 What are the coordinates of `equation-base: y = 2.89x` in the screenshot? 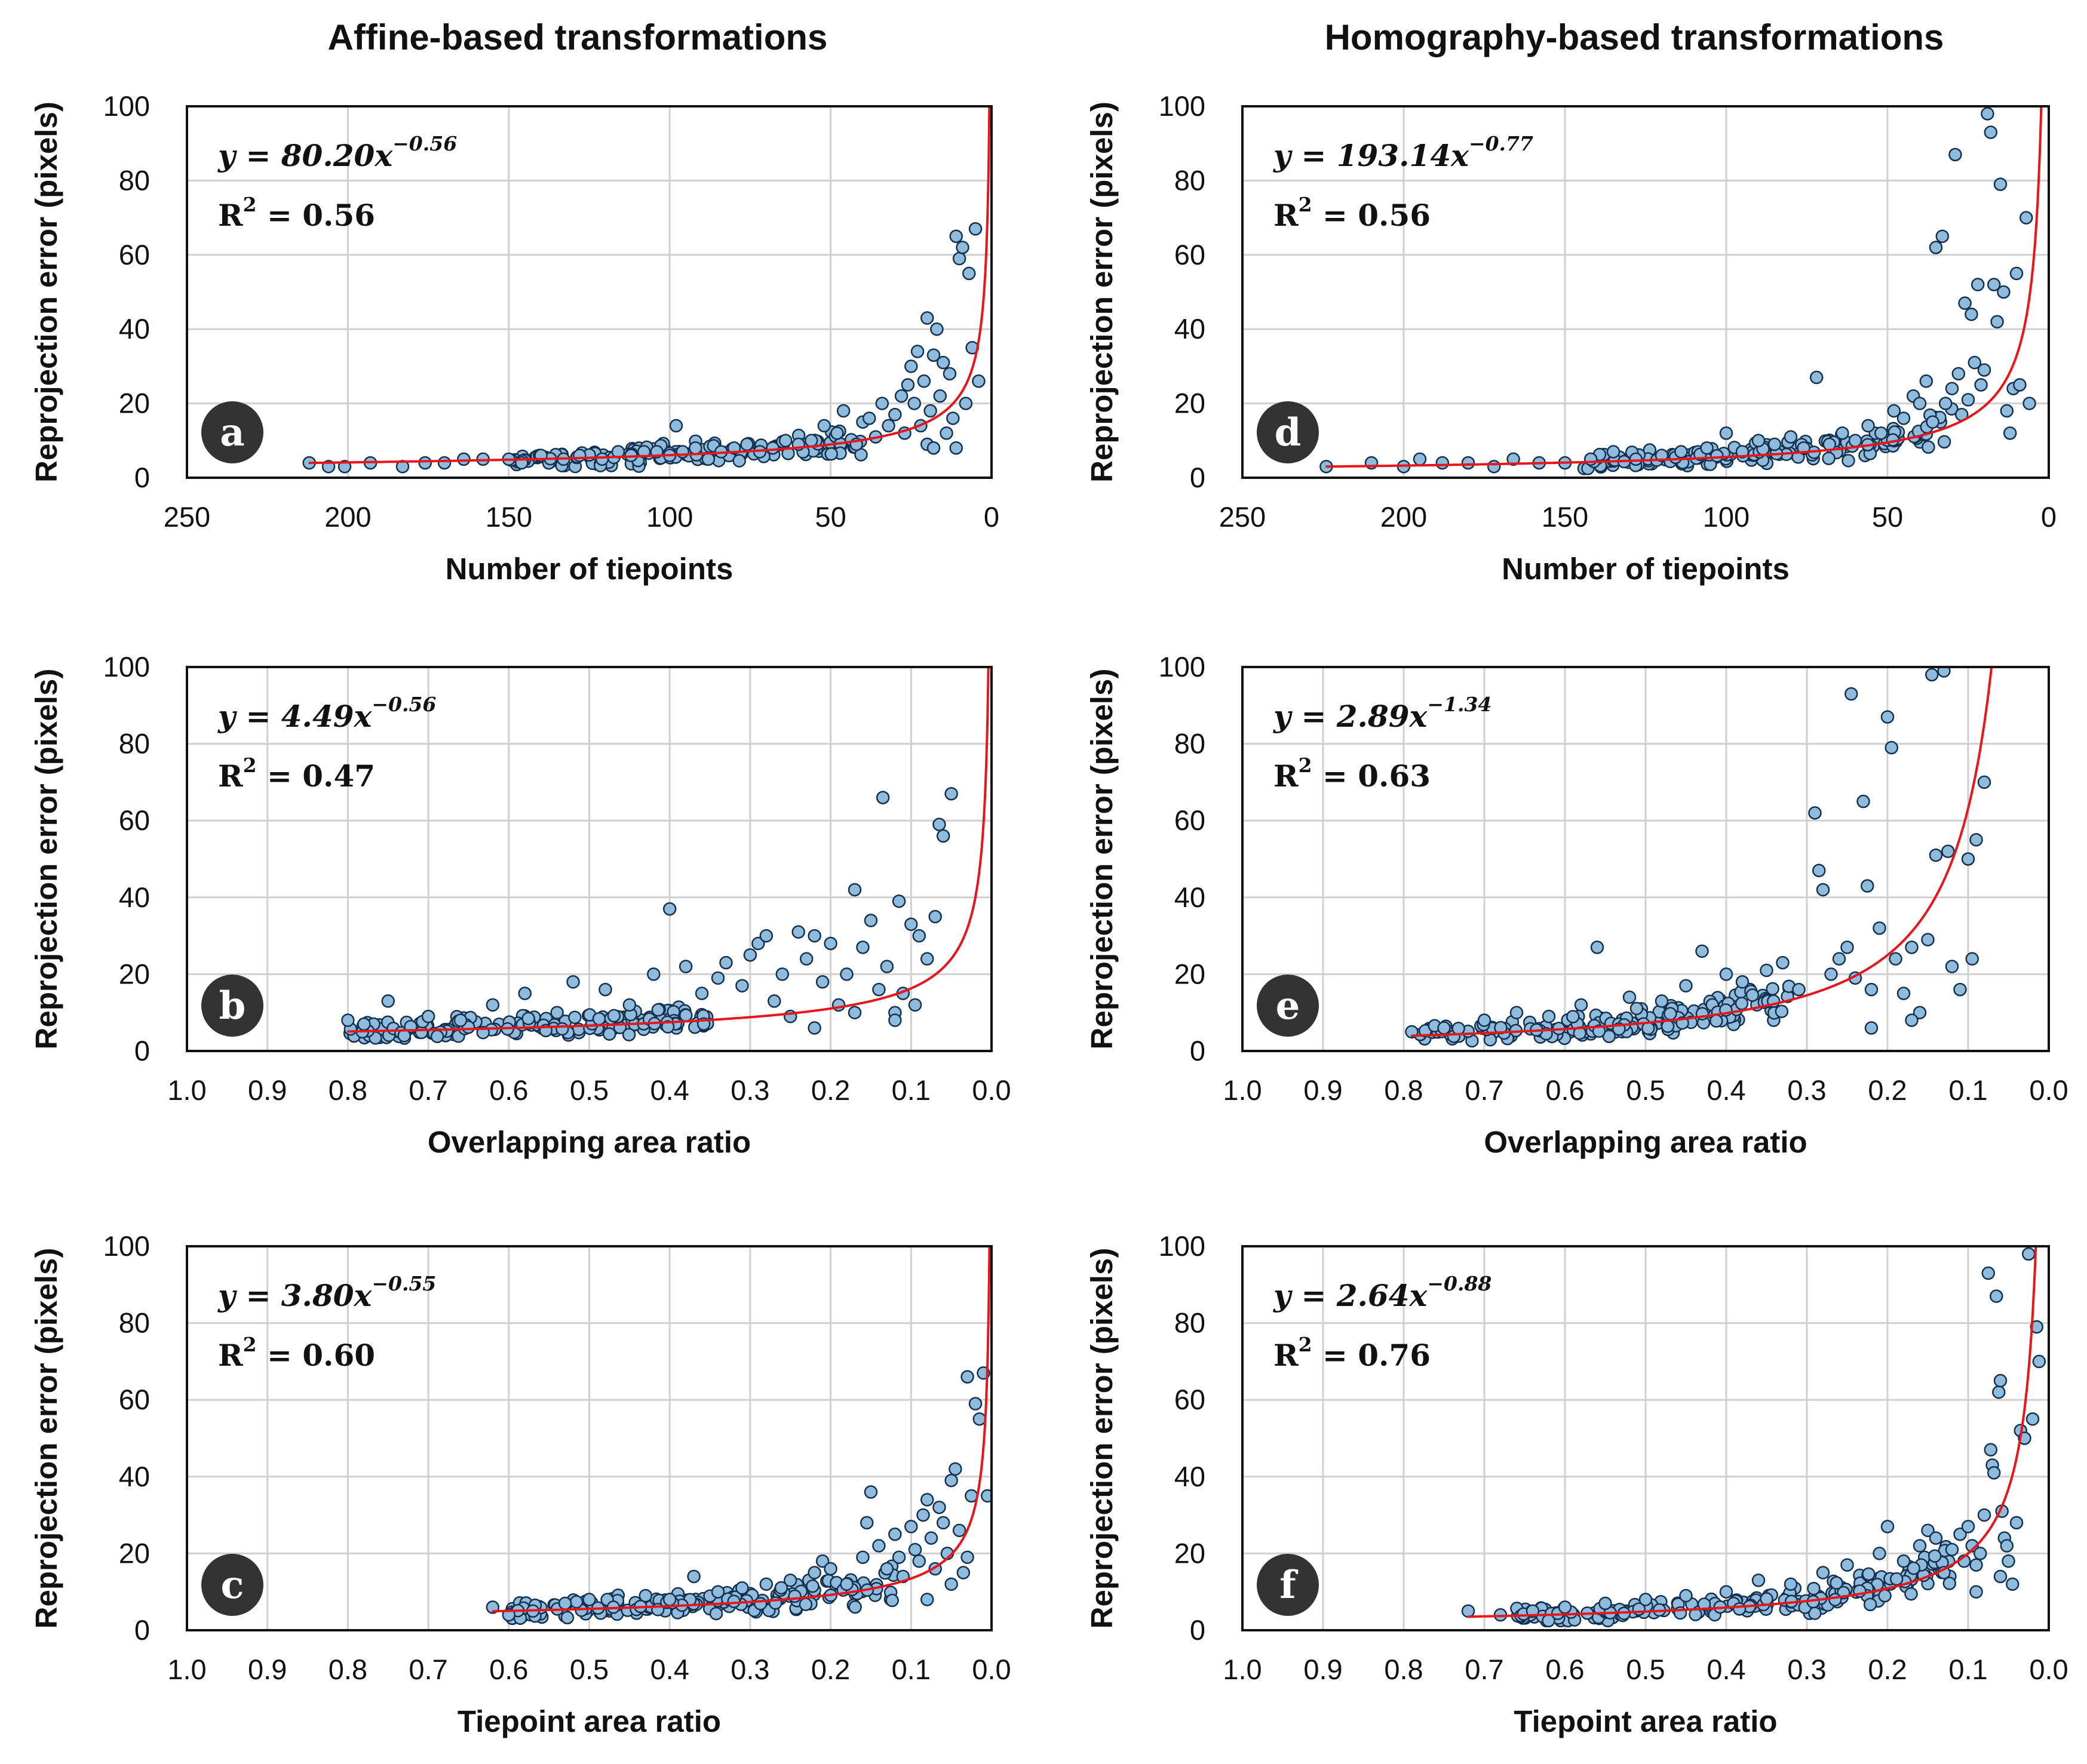 It's located at (1350, 716).